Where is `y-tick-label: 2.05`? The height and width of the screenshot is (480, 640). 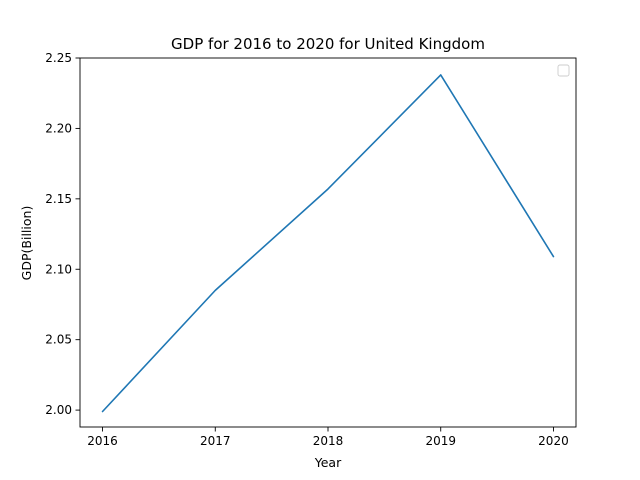 y-tick-label: 2.05 is located at coordinates (58, 340).